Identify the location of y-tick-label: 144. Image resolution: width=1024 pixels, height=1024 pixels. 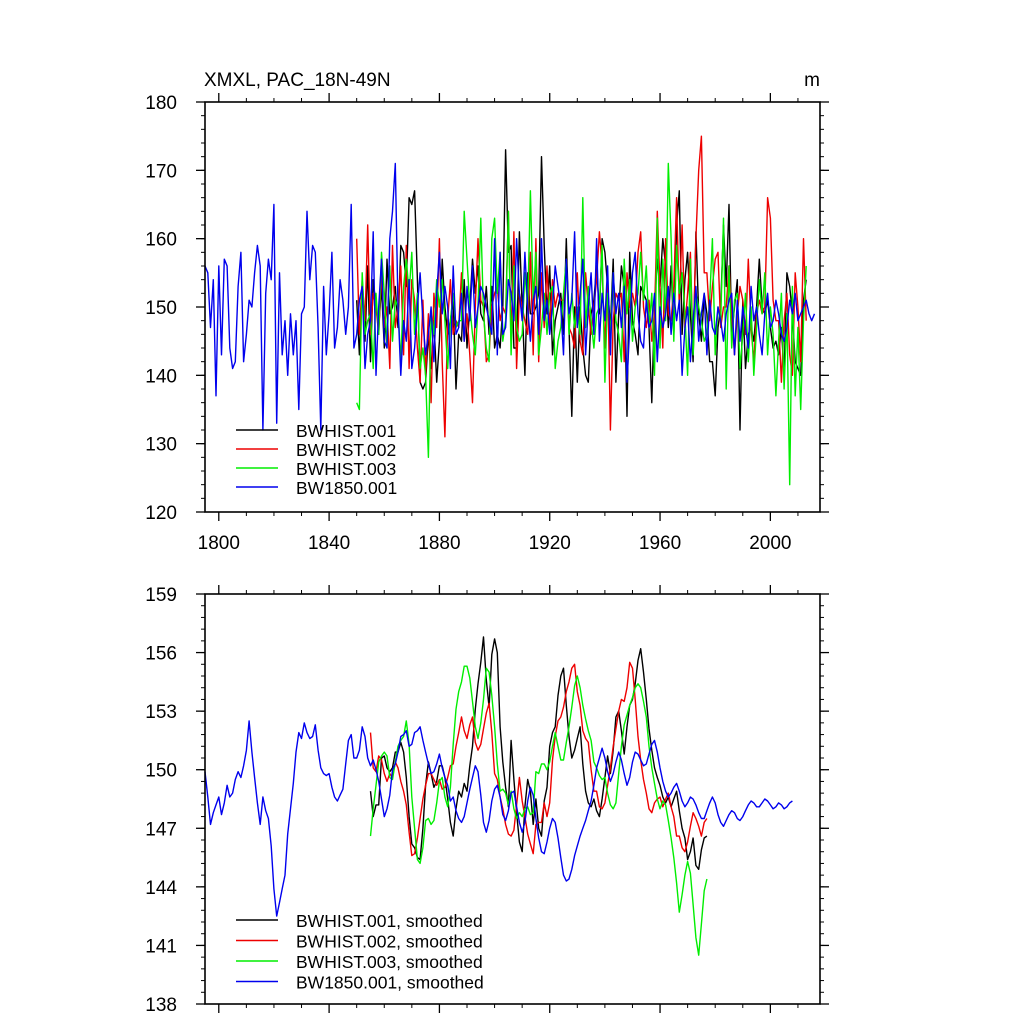
(161, 888).